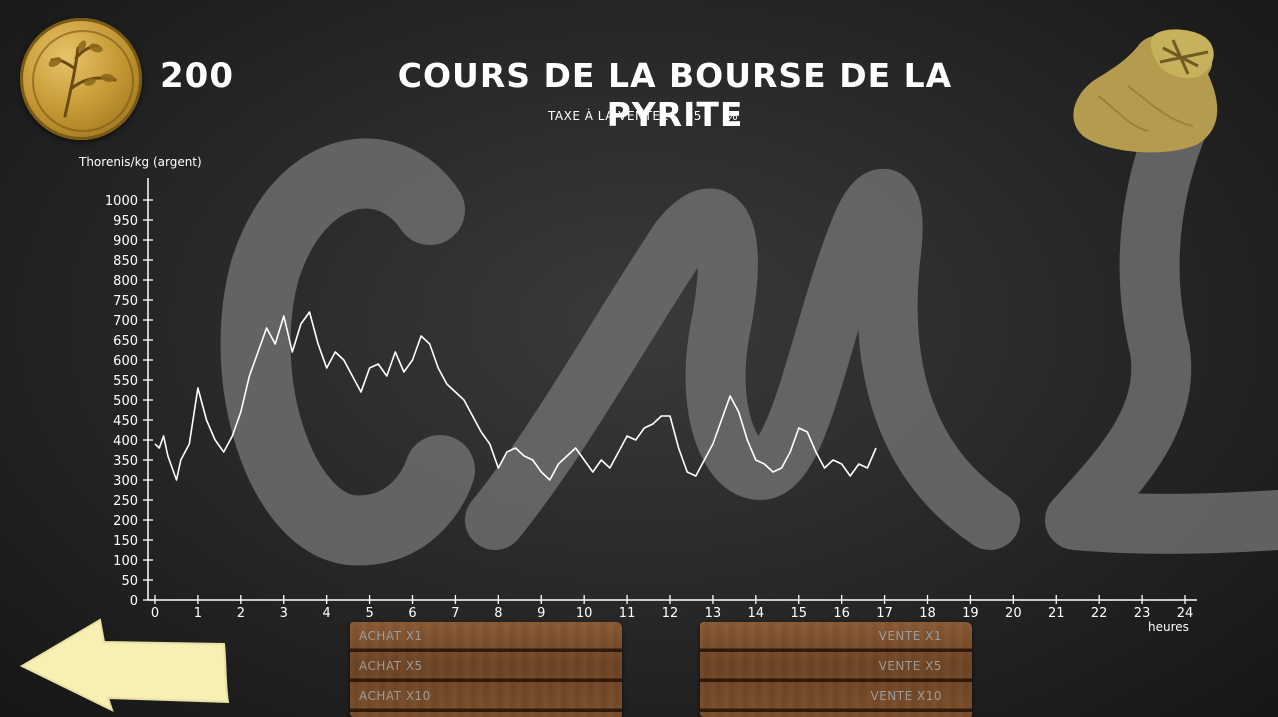 The height and width of the screenshot is (717, 1278). Describe the element at coordinates (584, 613) in the screenshot. I see `x-tick-label: 10` at that location.